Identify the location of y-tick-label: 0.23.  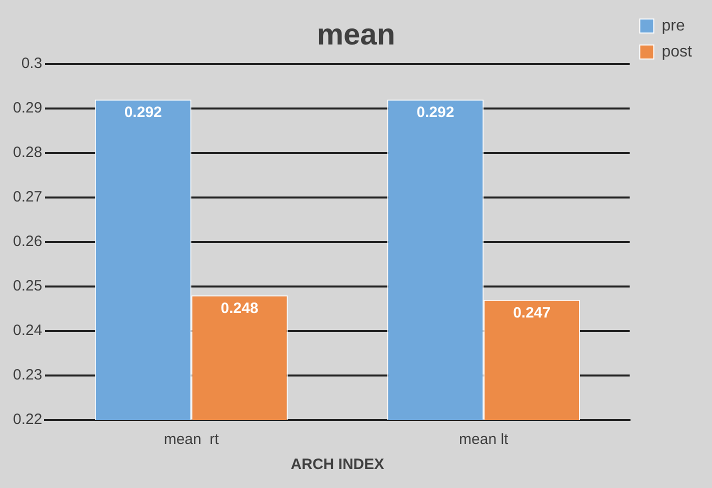
(27, 375).